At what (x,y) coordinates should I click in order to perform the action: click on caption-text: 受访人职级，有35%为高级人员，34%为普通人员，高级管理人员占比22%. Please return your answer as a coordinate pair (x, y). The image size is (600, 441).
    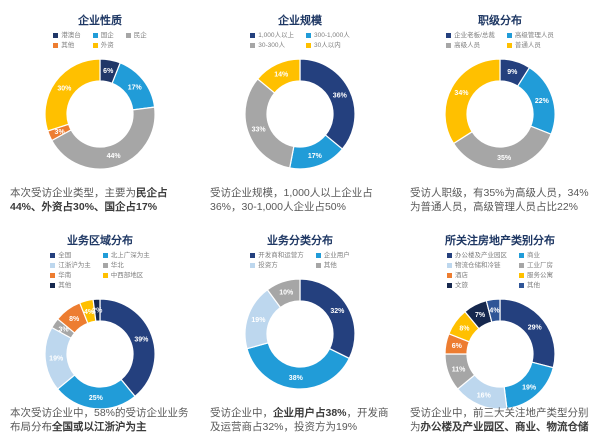
    Looking at the image, I should click on (499, 199).